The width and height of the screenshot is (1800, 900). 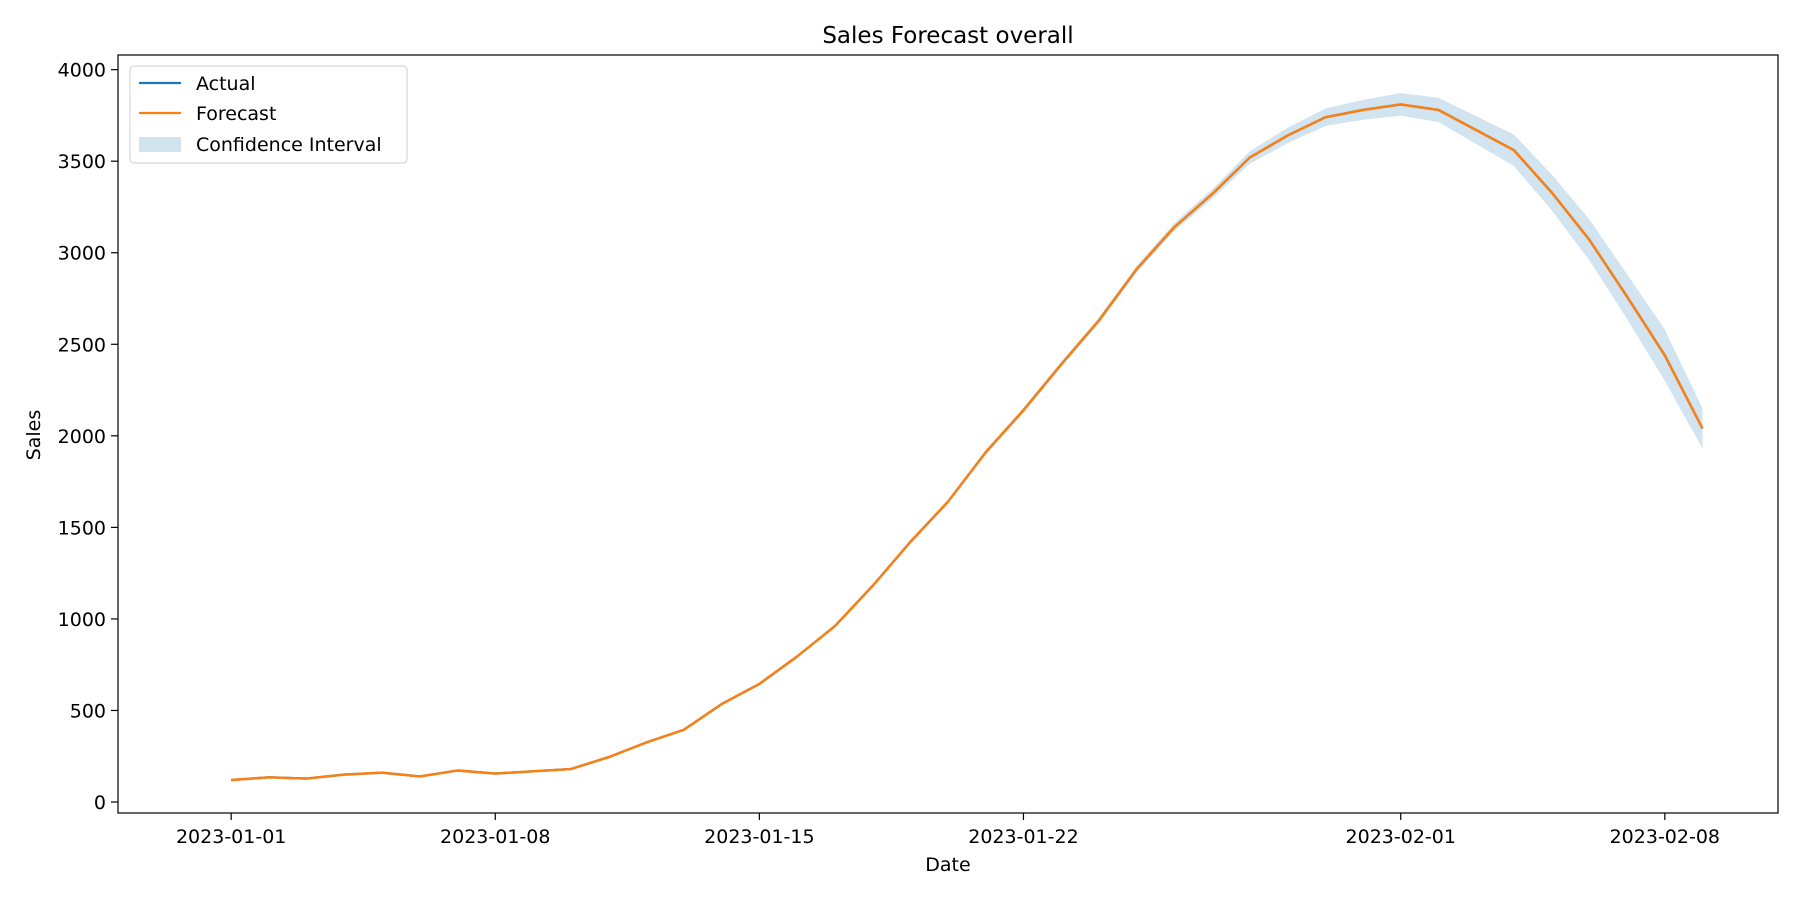 What do you see at coordinates (236, 114) in the screenshot?
I see `legend-forecast-label: Forecast` at bounding box center [236, 114].